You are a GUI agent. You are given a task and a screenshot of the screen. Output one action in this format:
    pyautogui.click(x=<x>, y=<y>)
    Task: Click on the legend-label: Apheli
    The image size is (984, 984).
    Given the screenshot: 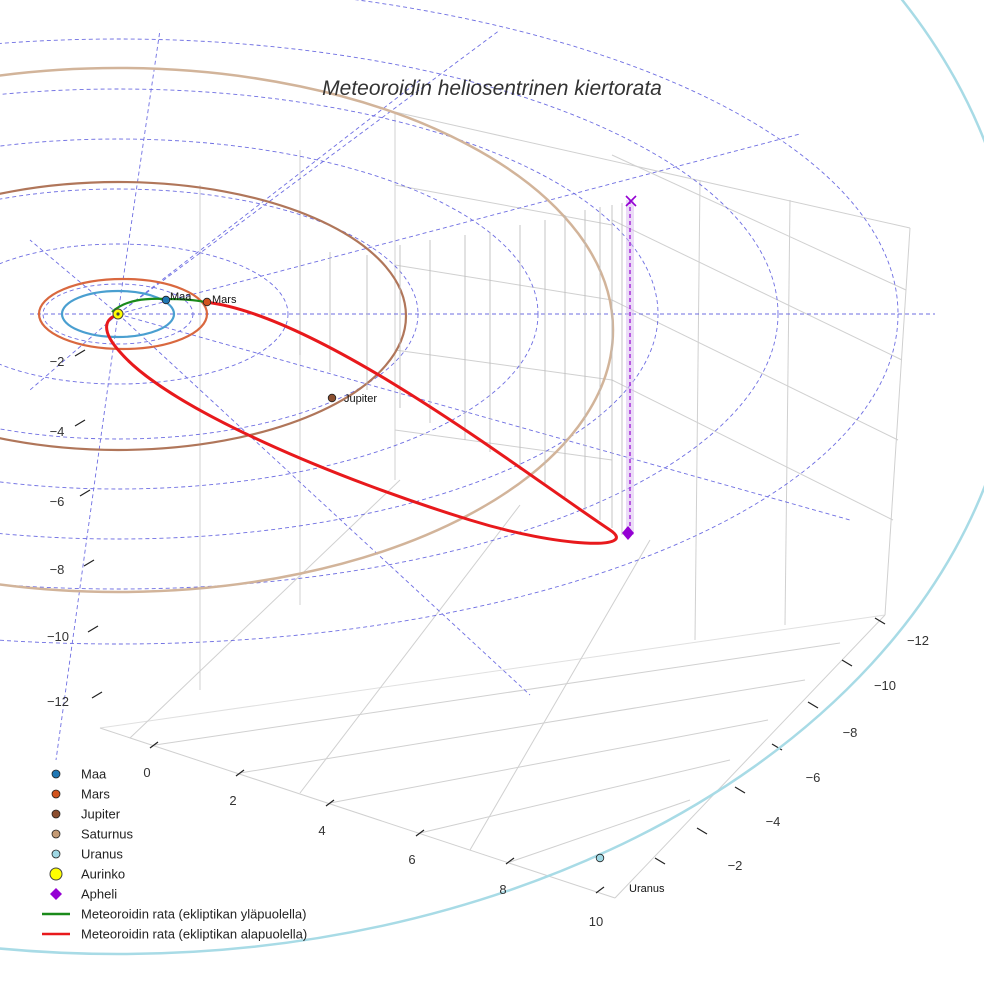 What is the action you would take?
    pyautogui.click(x=99, y=894)
    